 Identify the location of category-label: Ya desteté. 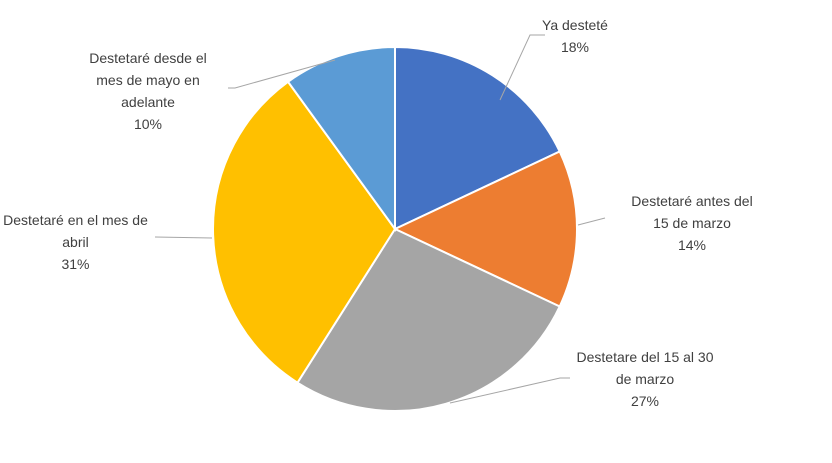
(575, 25).